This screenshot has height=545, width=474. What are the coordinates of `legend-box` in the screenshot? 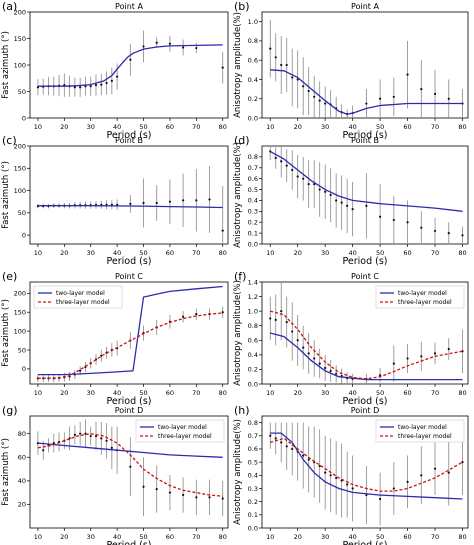 It's located at (420, 431).